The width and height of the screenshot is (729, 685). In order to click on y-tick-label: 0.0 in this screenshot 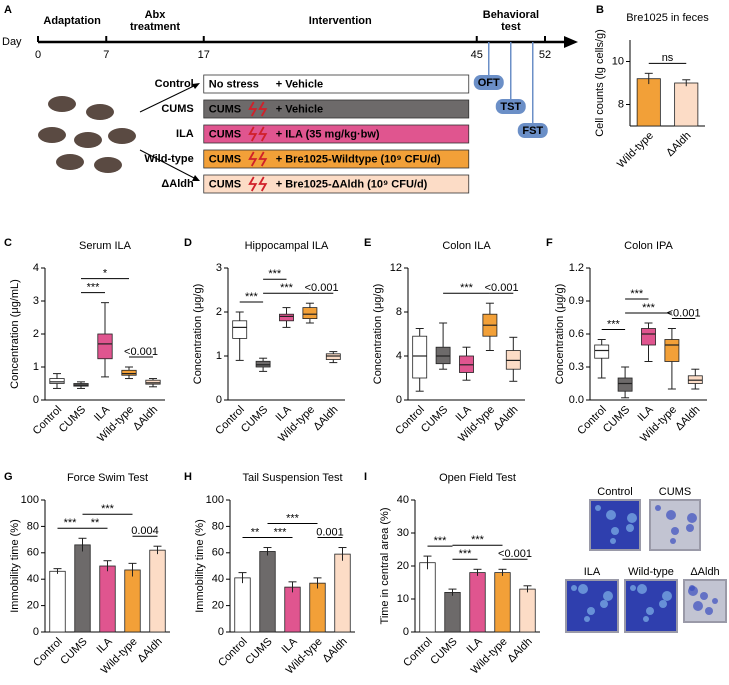, I will do `click(576, 400)`.